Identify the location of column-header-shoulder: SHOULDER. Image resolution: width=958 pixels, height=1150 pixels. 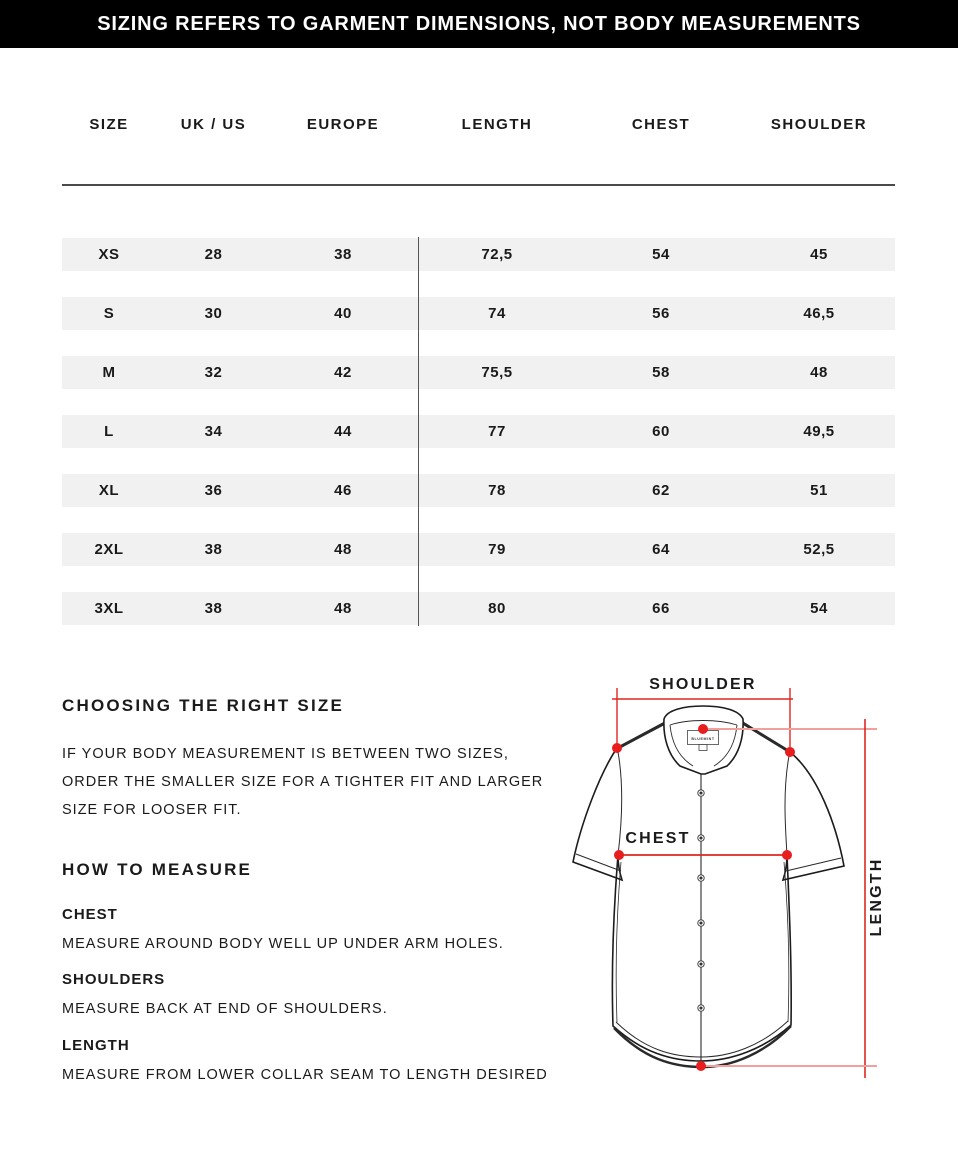
(819, 124).